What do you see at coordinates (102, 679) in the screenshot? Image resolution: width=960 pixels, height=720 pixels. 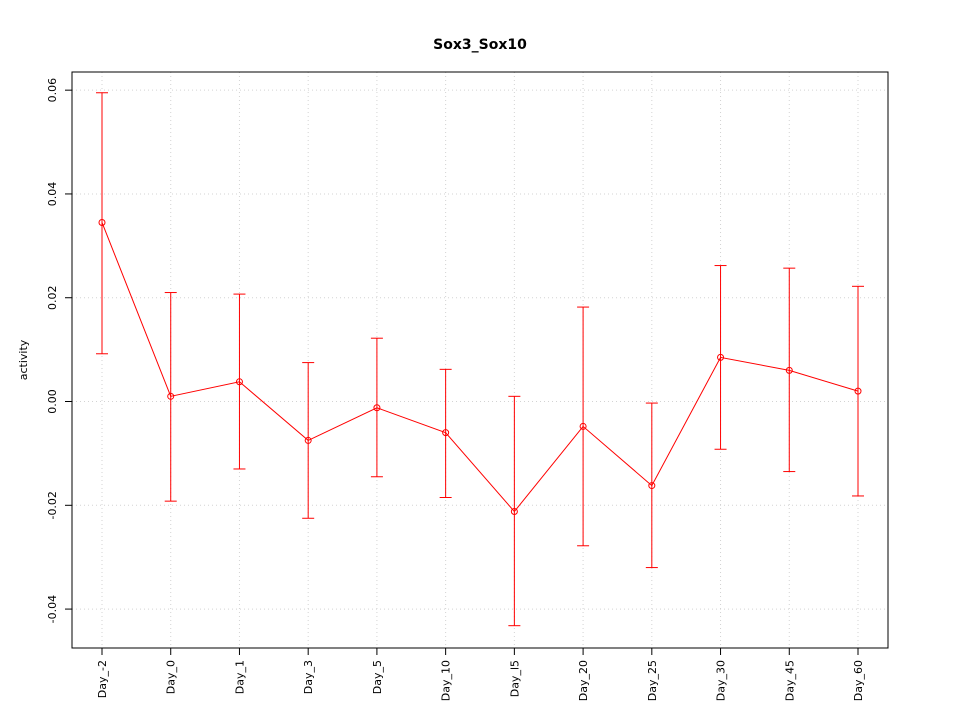 I see `x-tick-label: Day_-2` at bounding box center [102, 679].